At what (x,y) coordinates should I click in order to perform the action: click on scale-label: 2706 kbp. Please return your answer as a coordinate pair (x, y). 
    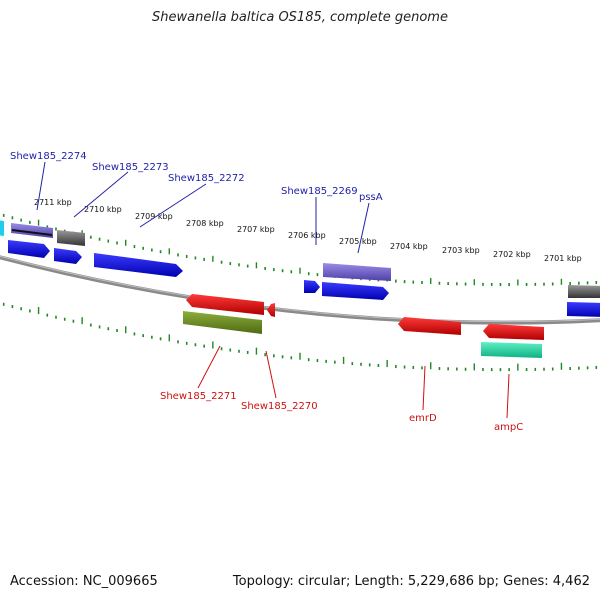
    Looking at the image, I should click on (307, 235).